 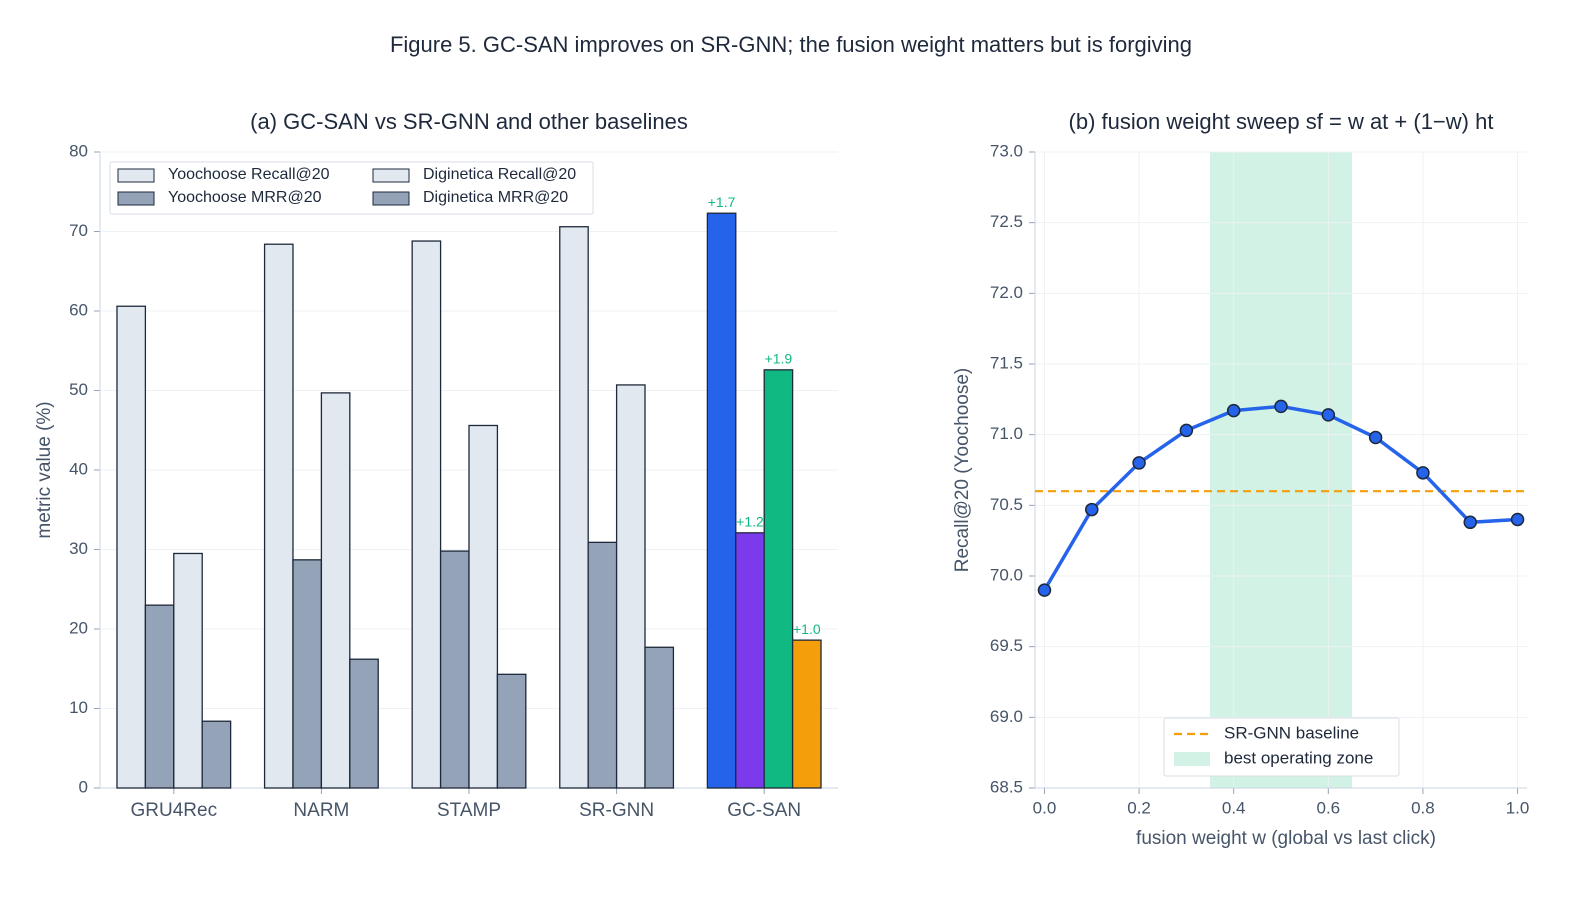 I want to click on legend-label: SR-GNN baseline, so click(x=1291, y=732).